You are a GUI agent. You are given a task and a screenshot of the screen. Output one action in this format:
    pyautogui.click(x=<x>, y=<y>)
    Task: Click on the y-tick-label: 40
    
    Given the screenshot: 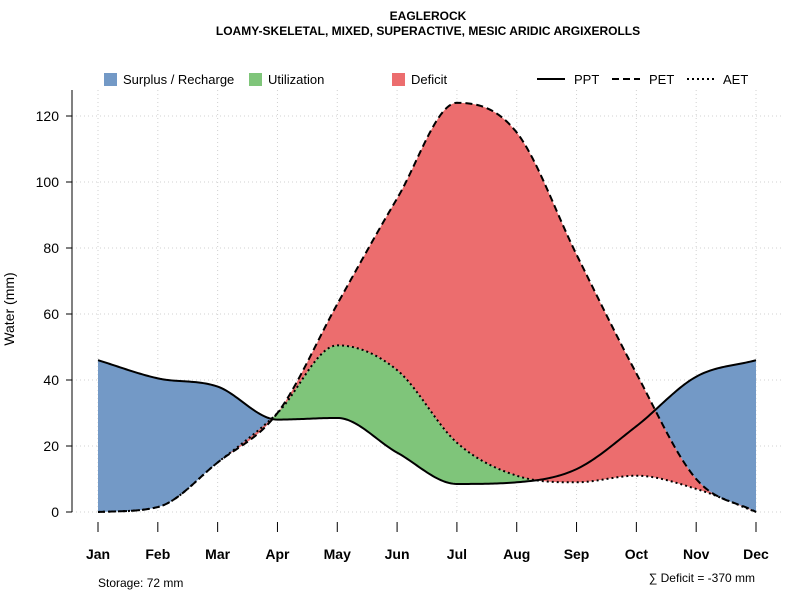 What is the action you would take?
    pyautogui.click(x=51, y=380)
    